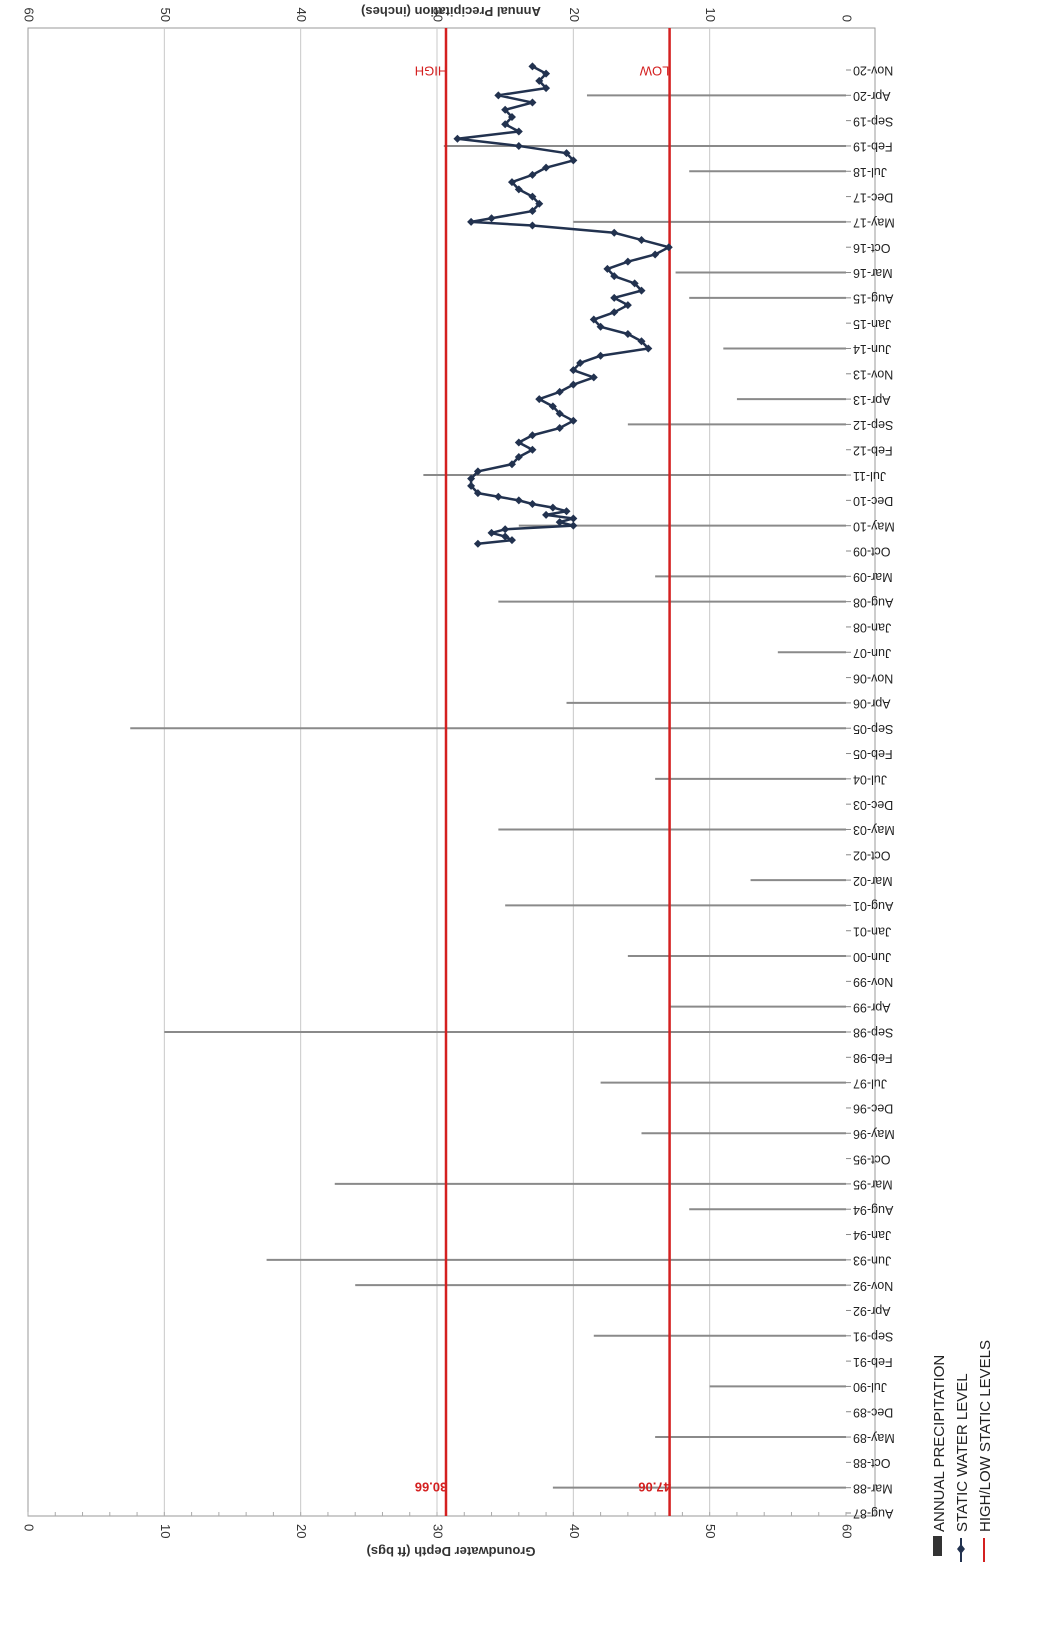 The height and width of the screenshot is (1631, 1039). Describe the element at coordinates (451, 11) in the screenshot. I see `precip-axis-title: Annual Precipitation (inches)` at that location.